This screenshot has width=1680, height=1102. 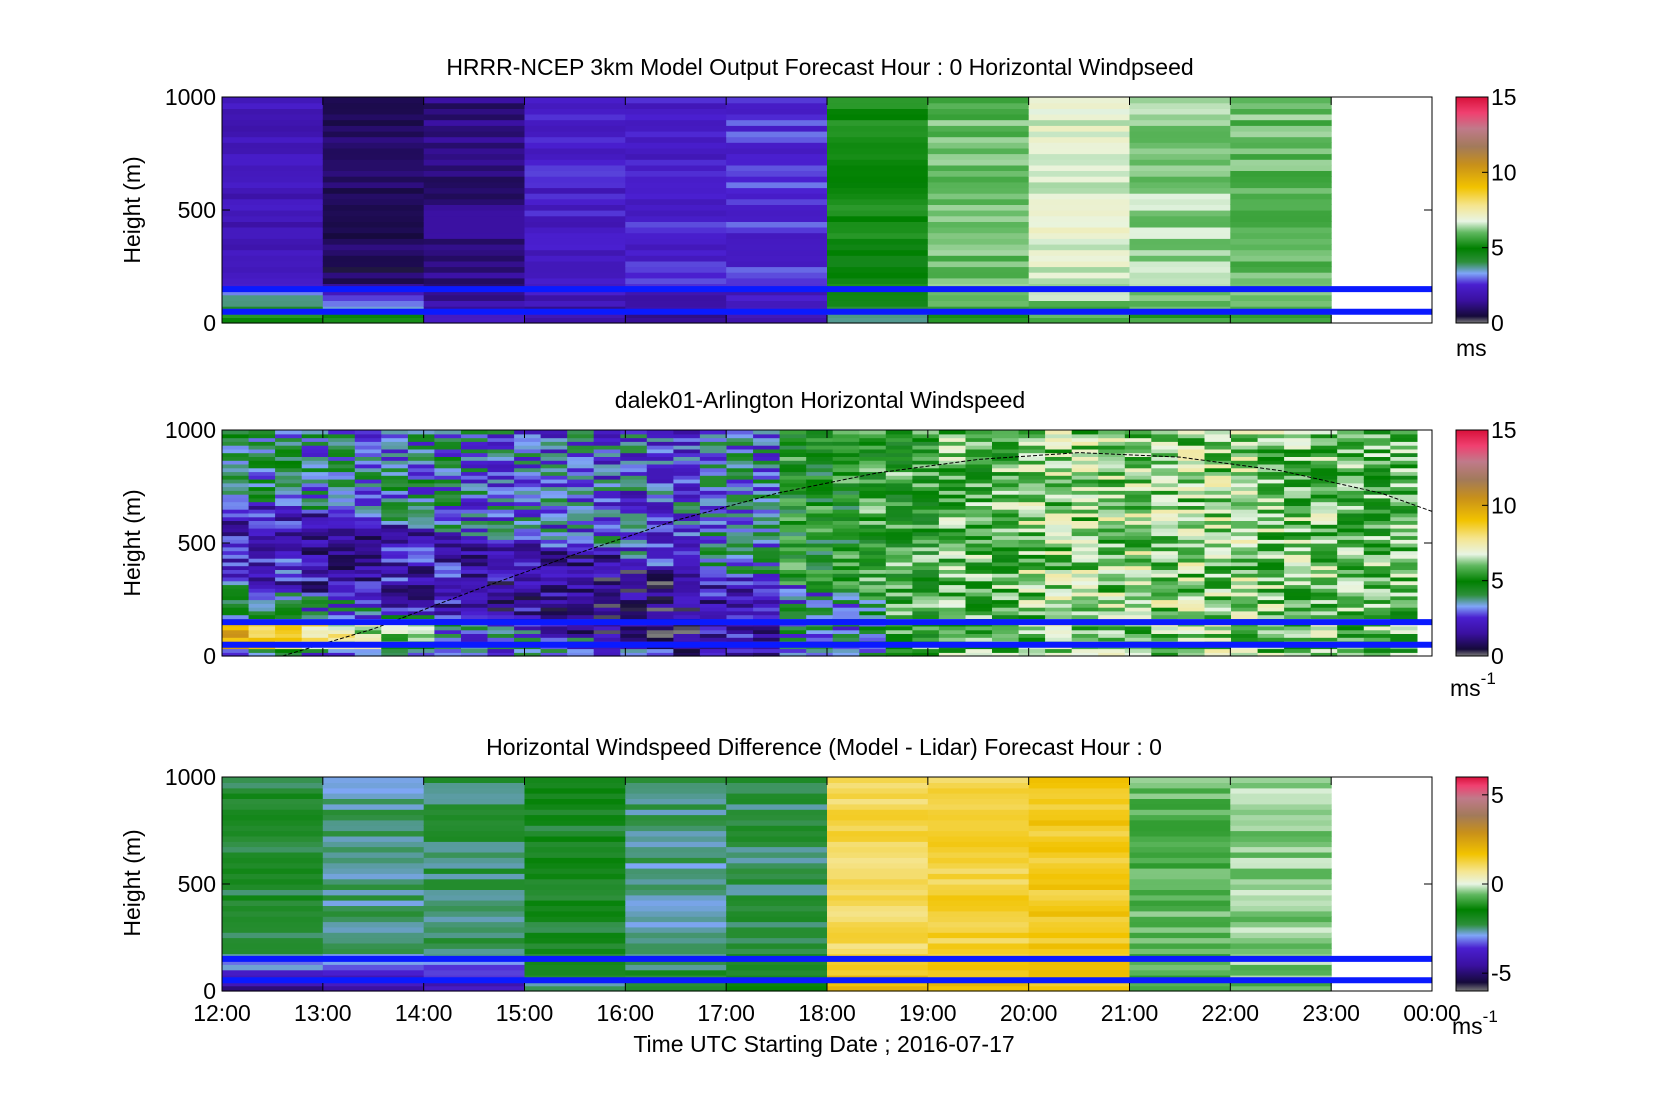 I want to click on colorbar-tick-label: -5, so click(x=1501, y=973).